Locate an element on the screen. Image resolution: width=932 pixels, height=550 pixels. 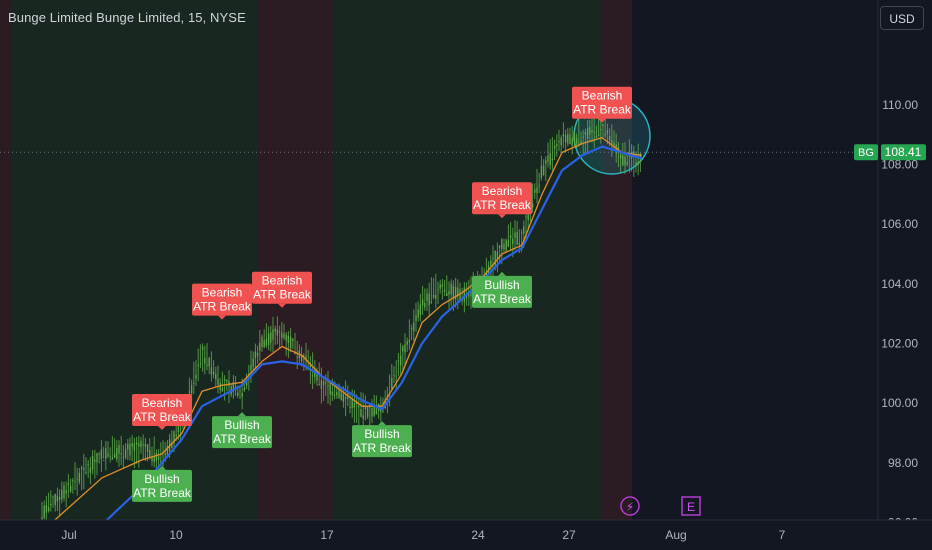
time-tick: Jul is located at coordinates (68, 535).